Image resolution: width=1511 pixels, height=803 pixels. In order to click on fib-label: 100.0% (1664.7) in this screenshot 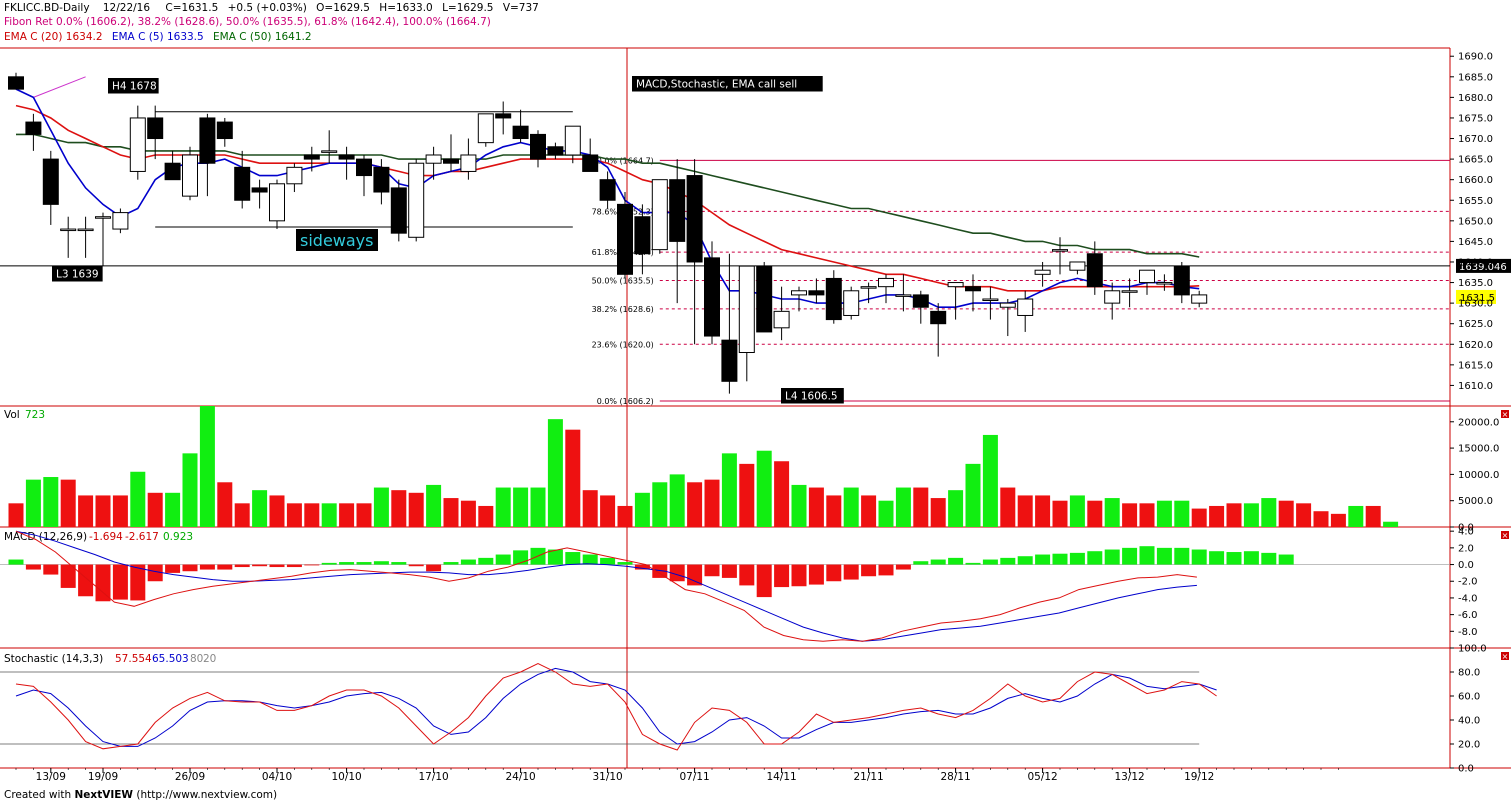, I will do `click(620, 160)`.